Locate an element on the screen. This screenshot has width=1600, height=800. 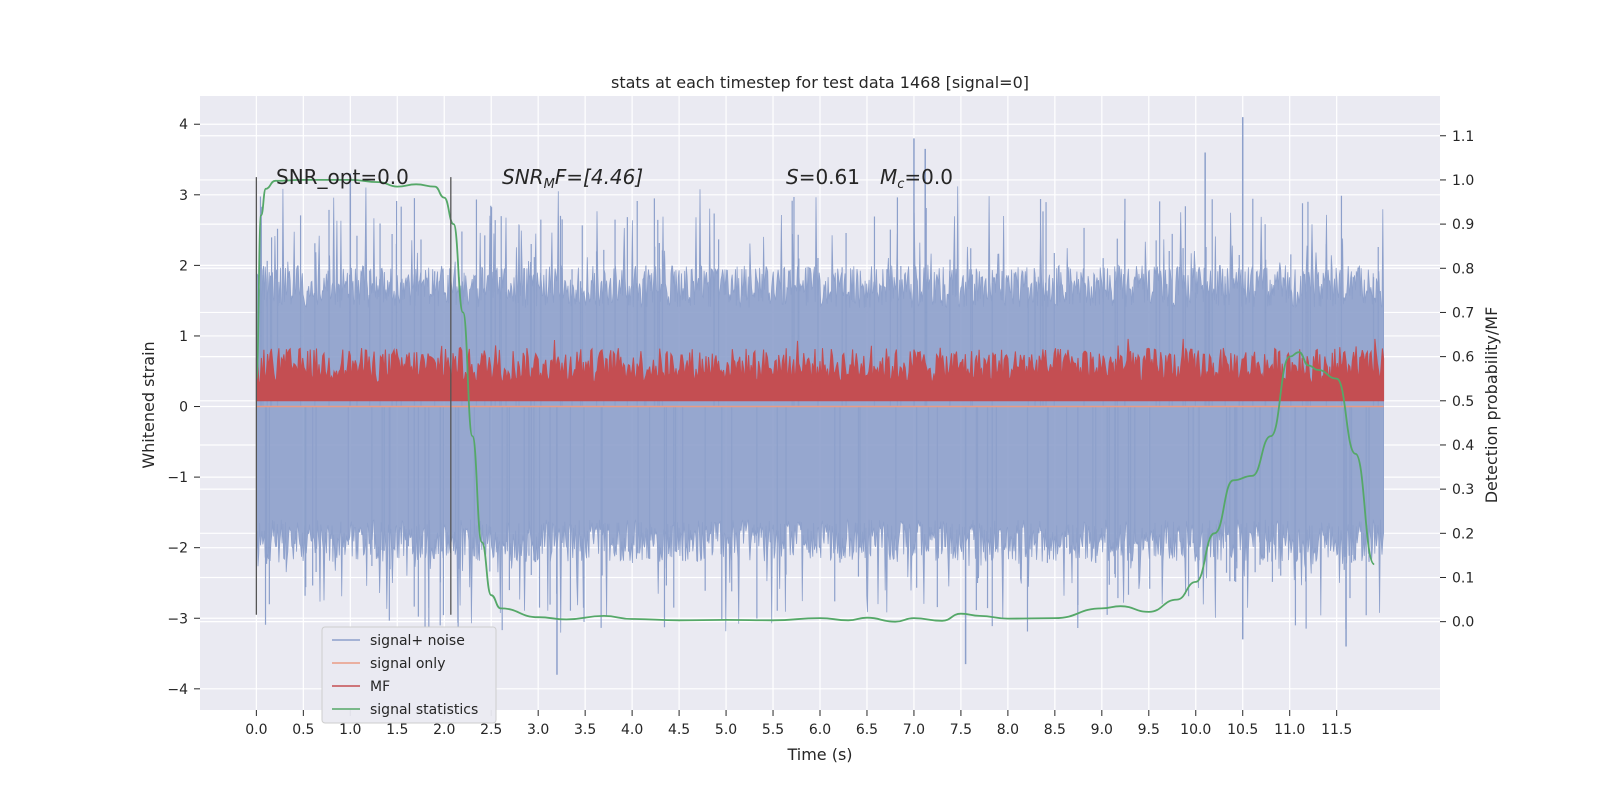
x-tick-label: 7.5 is located at coordinates (961, 730).